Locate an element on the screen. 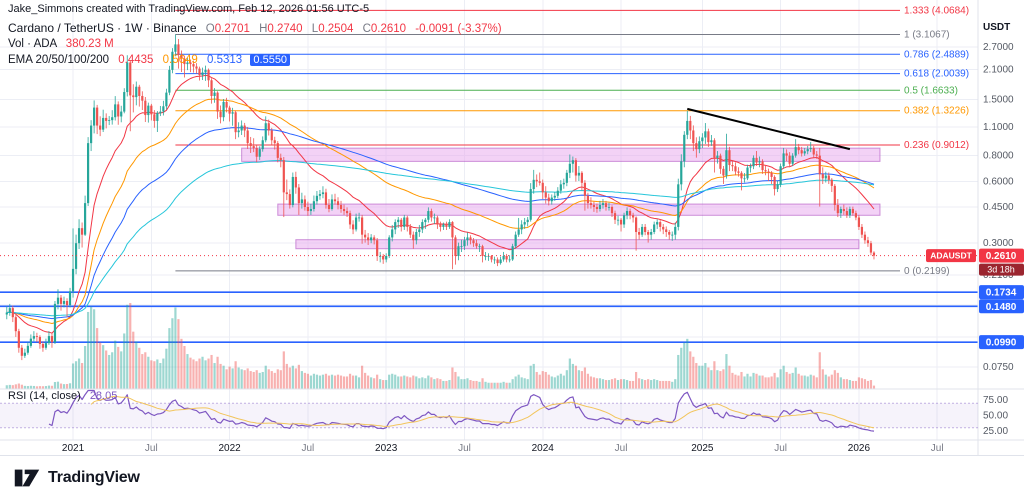 This screenshot has height=499, width=1024. svg-text: 2024 is located at coordinates (543, 448).